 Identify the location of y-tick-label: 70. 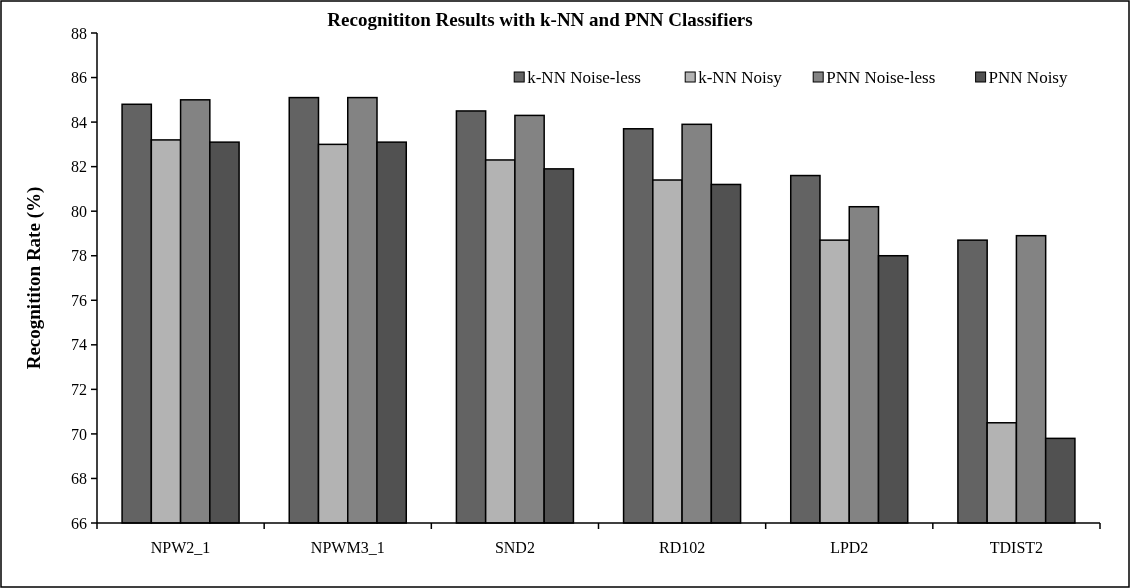
(79, 434).